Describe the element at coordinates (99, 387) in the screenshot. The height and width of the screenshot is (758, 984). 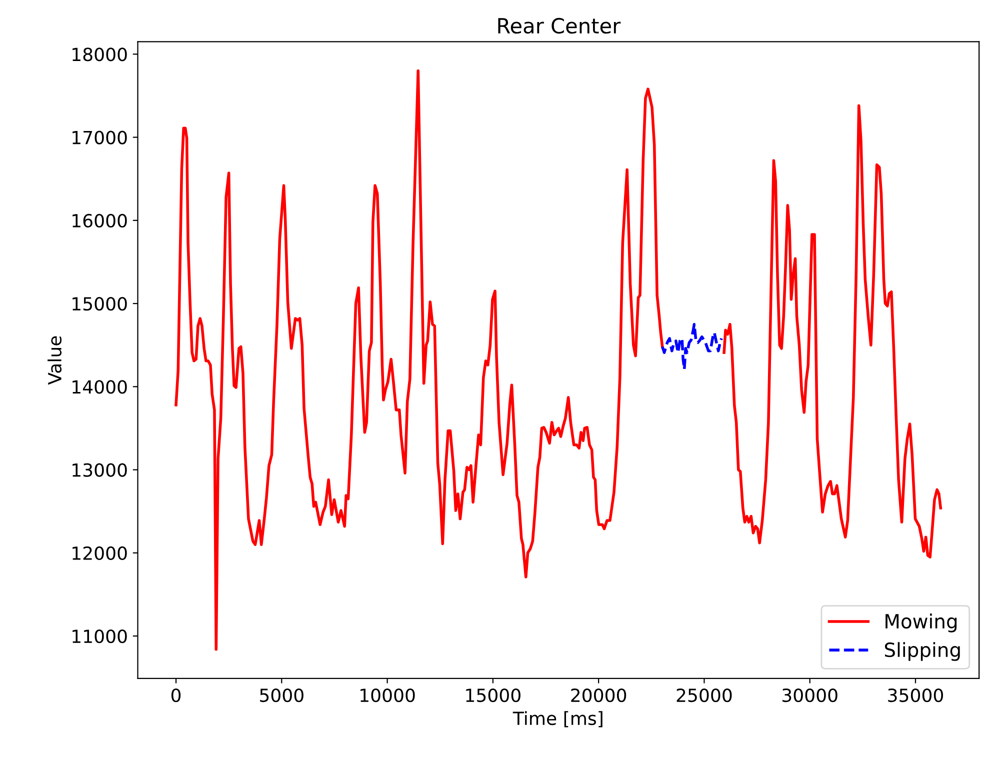
I see `y-tick-label: 14000` at that location.